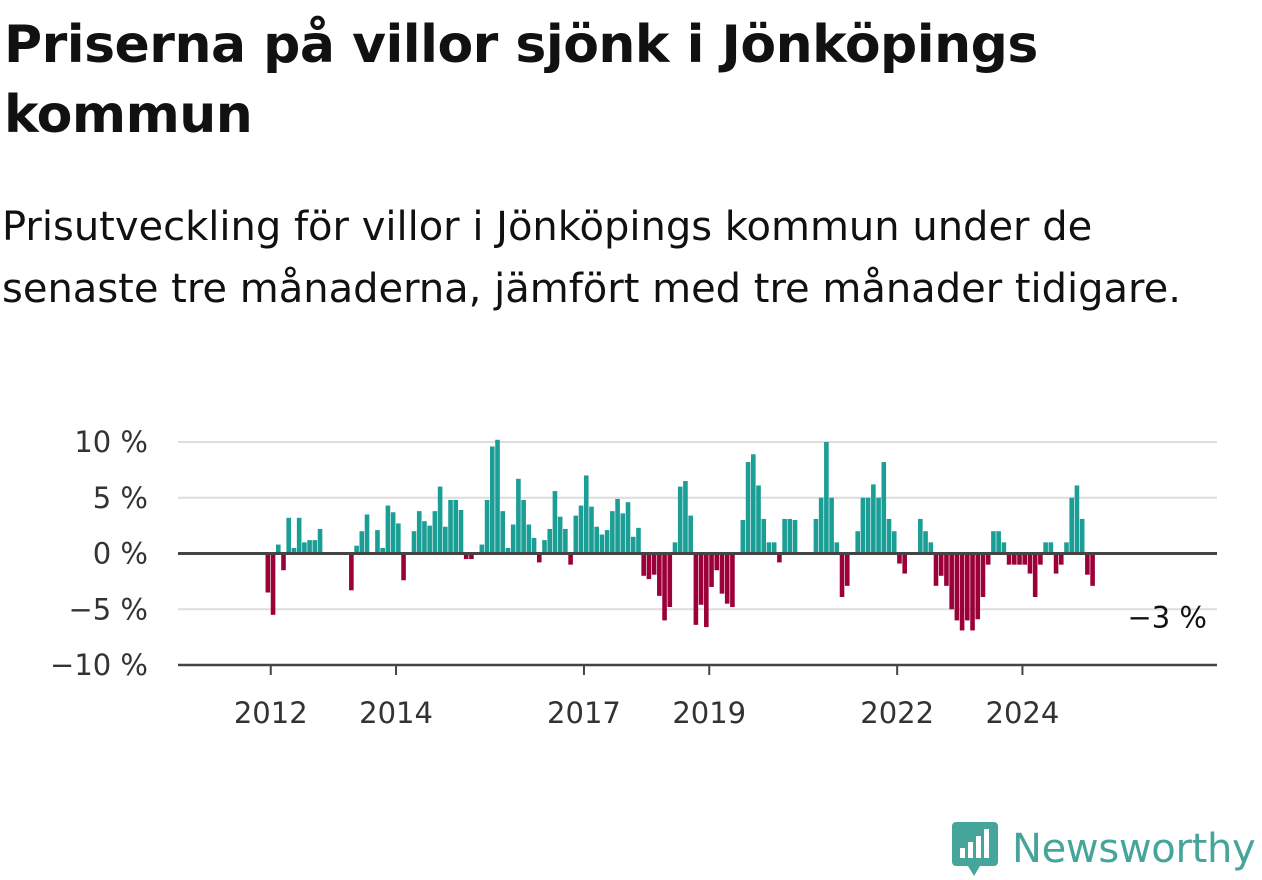 This screenshot has height=880, width=1262. What do you see at coordinates (120, 554) in the screenshot?
I see `y-tick-label: 0 %` at bounding box center [120, 554].